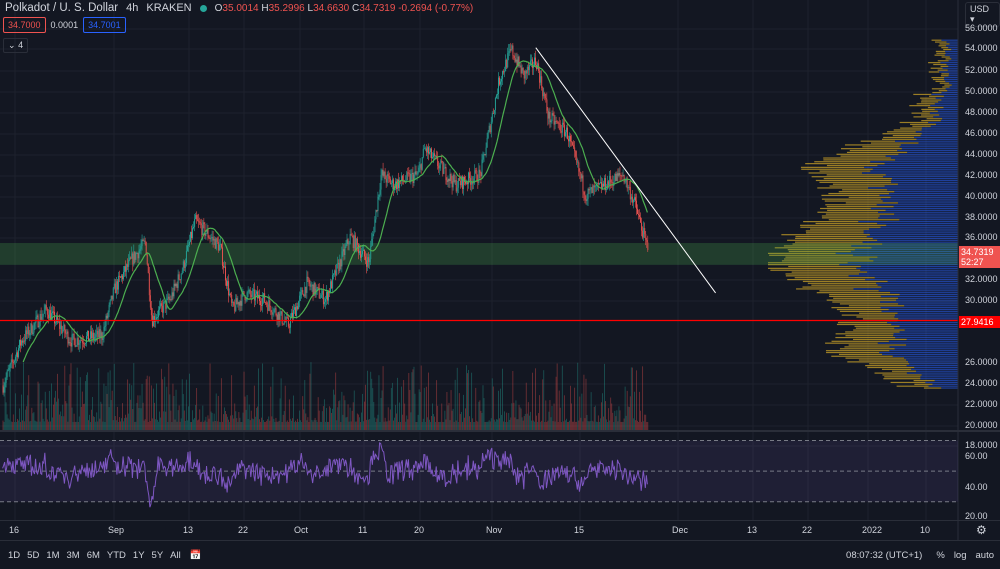 Image resolution: width=1000 pixels, height=569 pixels. I want to click on interval: 4h, so click(132, 8).